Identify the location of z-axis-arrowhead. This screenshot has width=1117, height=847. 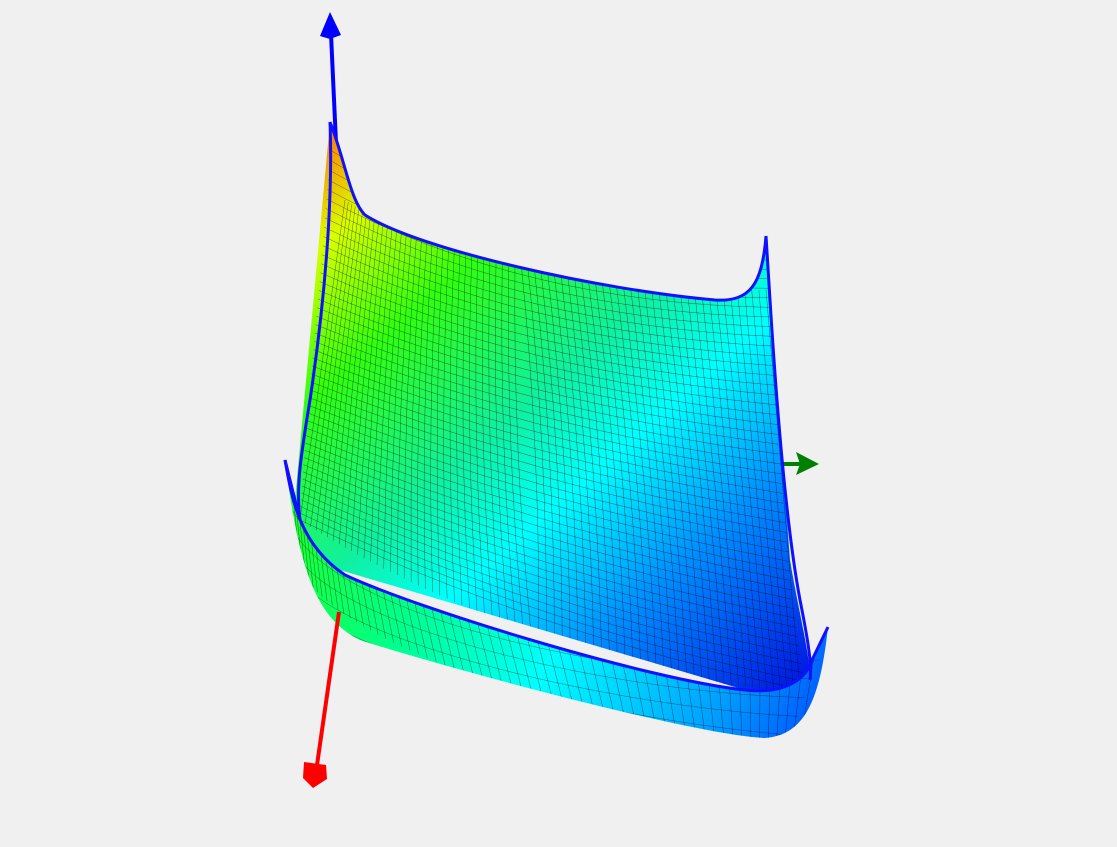
(330, 25).